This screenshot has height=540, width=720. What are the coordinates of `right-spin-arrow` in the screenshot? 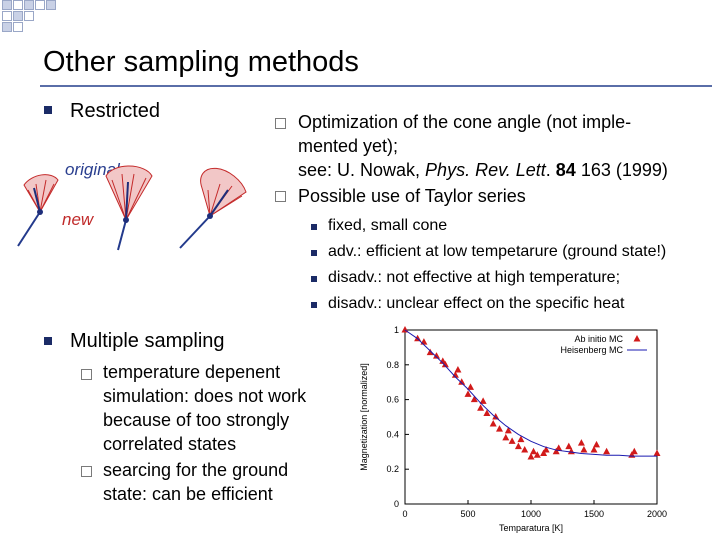 It's located at (219, 203).